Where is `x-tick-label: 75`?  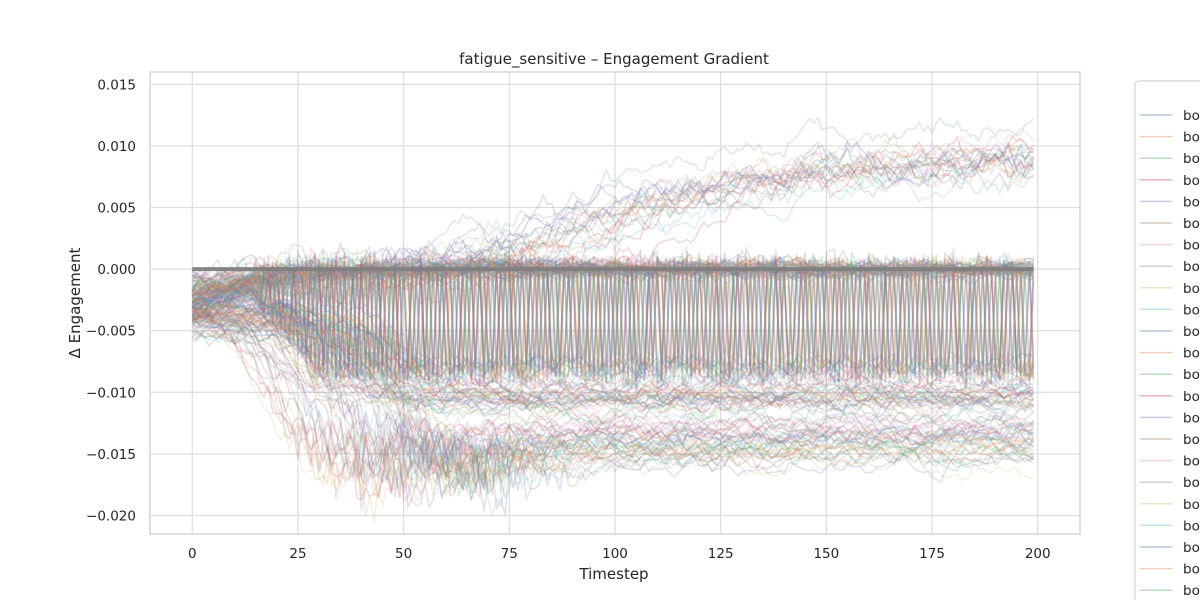
x-tick-label: 75 is located at coordinates (509, 554).